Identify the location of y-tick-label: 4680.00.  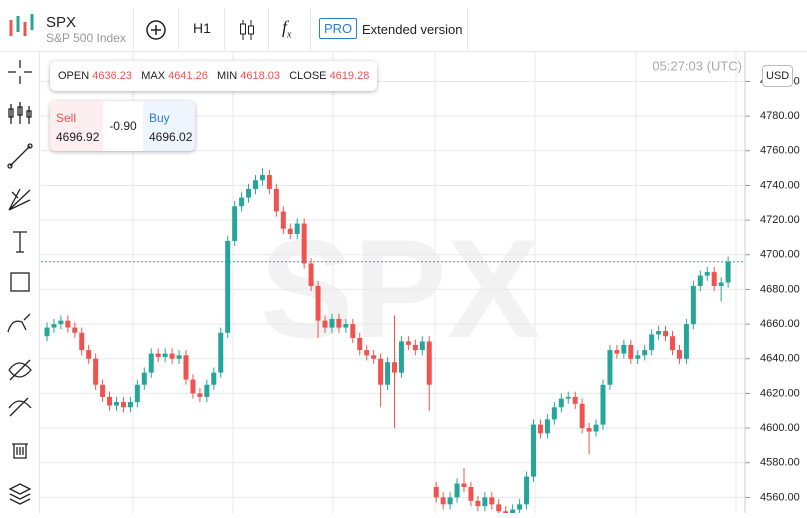
(780, 289).